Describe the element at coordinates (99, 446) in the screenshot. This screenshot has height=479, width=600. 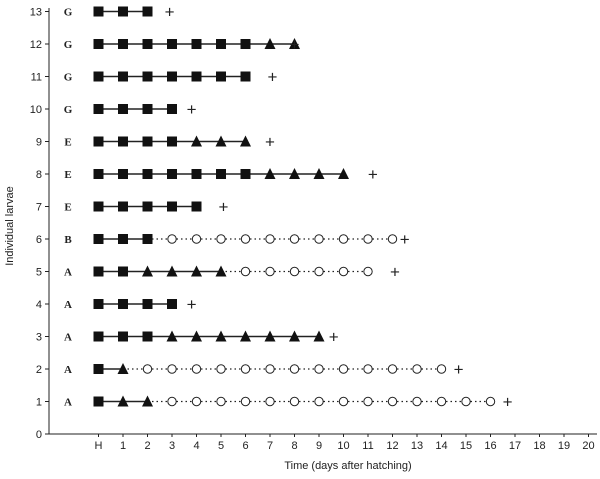
I see `x-tick-label: H` at that location.